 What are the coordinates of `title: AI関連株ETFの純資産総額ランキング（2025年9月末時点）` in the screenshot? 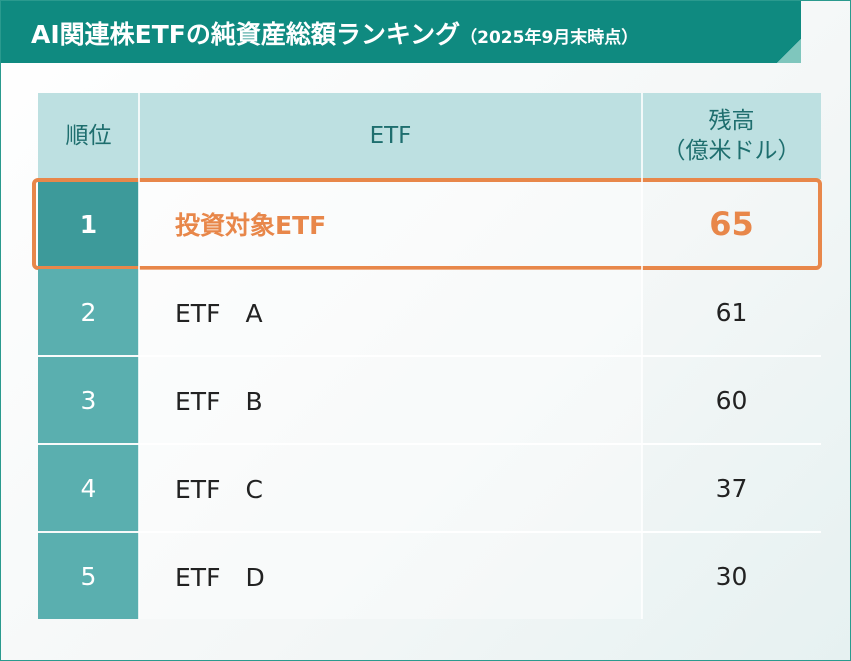 It's located at (334, 33).